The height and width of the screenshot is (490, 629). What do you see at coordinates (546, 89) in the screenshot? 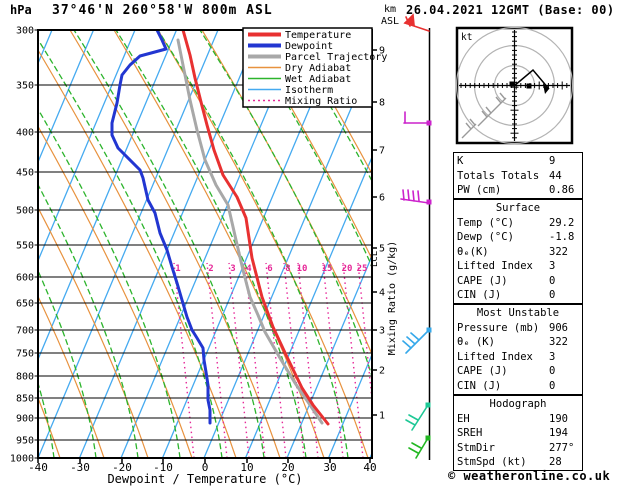
I see `hodograph-arrowhead` at bounding box center [546, 89].